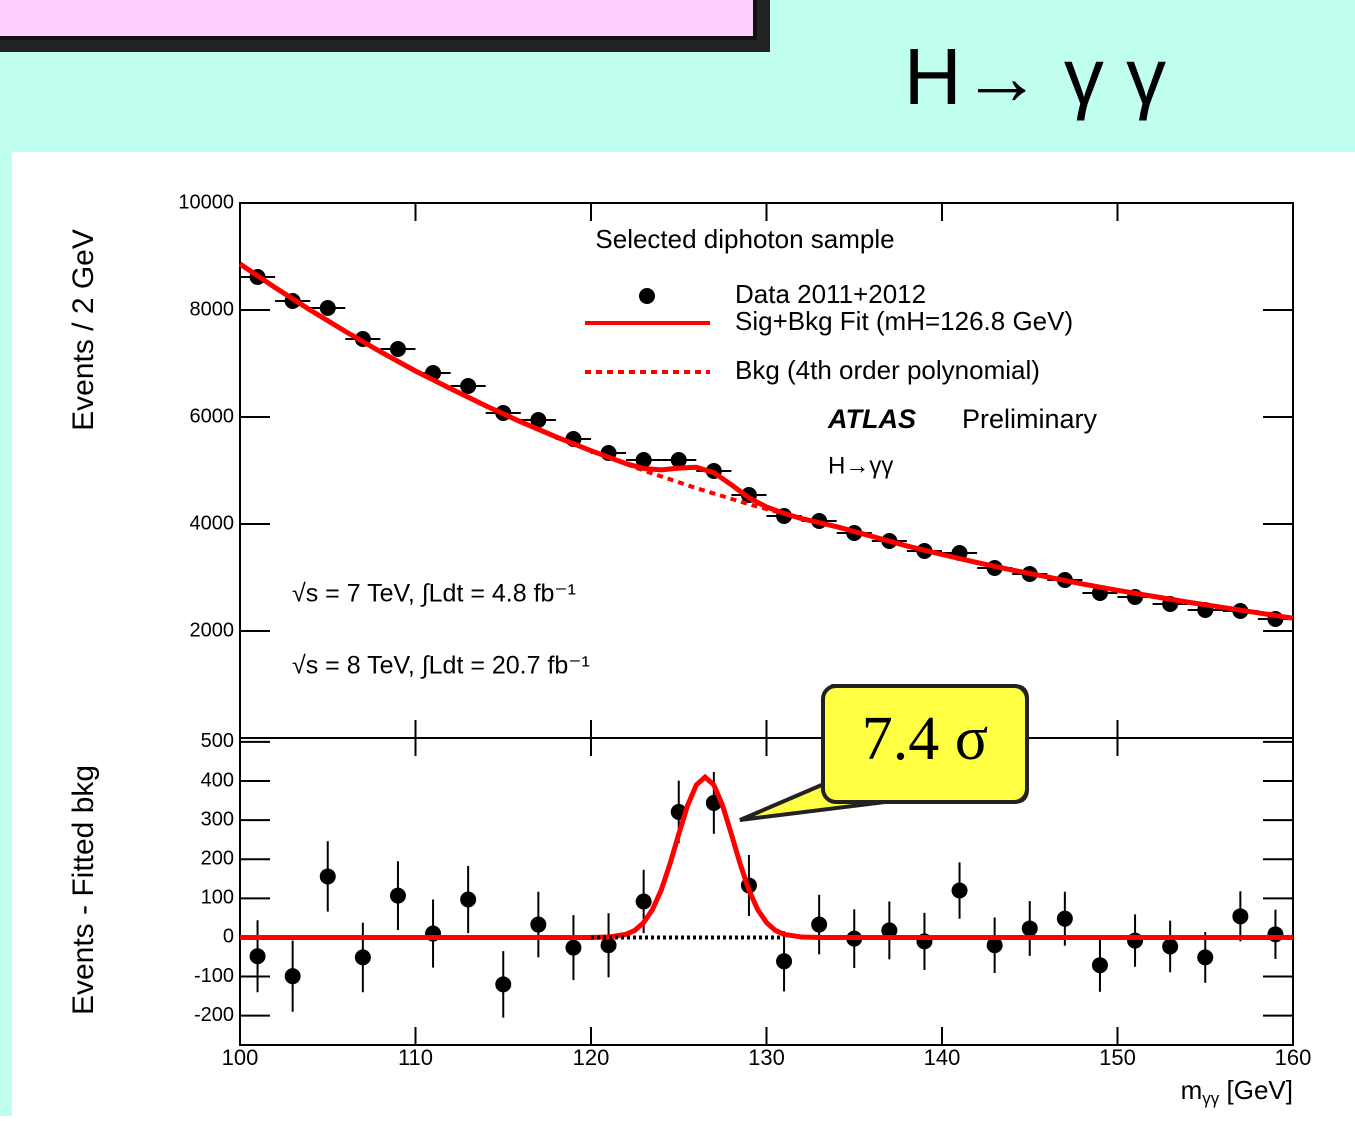  I want to click on y-tick-label: 100, so click(217, 898).